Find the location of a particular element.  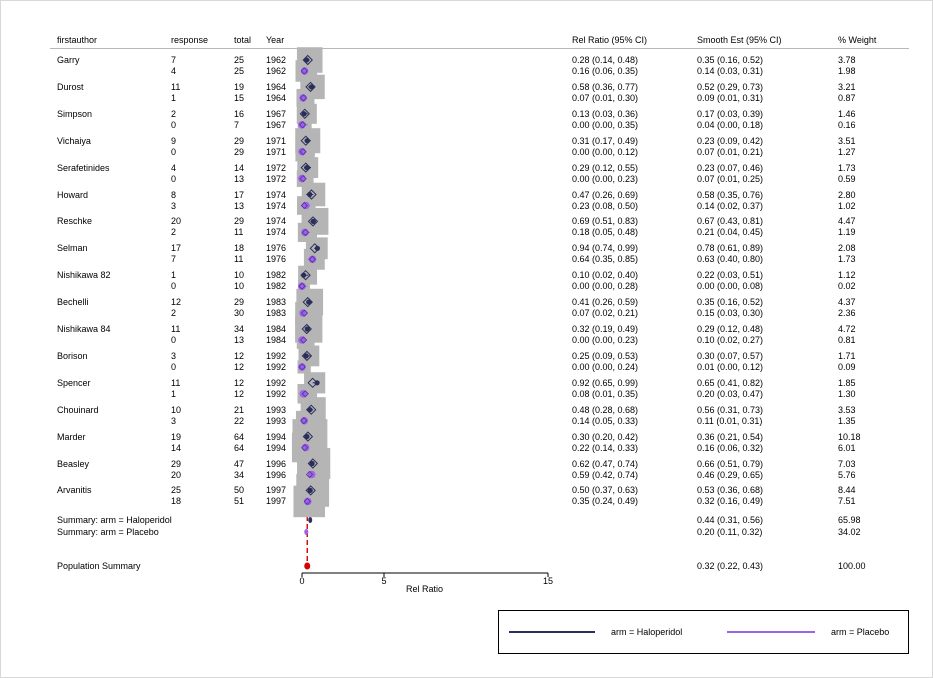

study-author: Arvanitis is located at coordinates (74, 490).